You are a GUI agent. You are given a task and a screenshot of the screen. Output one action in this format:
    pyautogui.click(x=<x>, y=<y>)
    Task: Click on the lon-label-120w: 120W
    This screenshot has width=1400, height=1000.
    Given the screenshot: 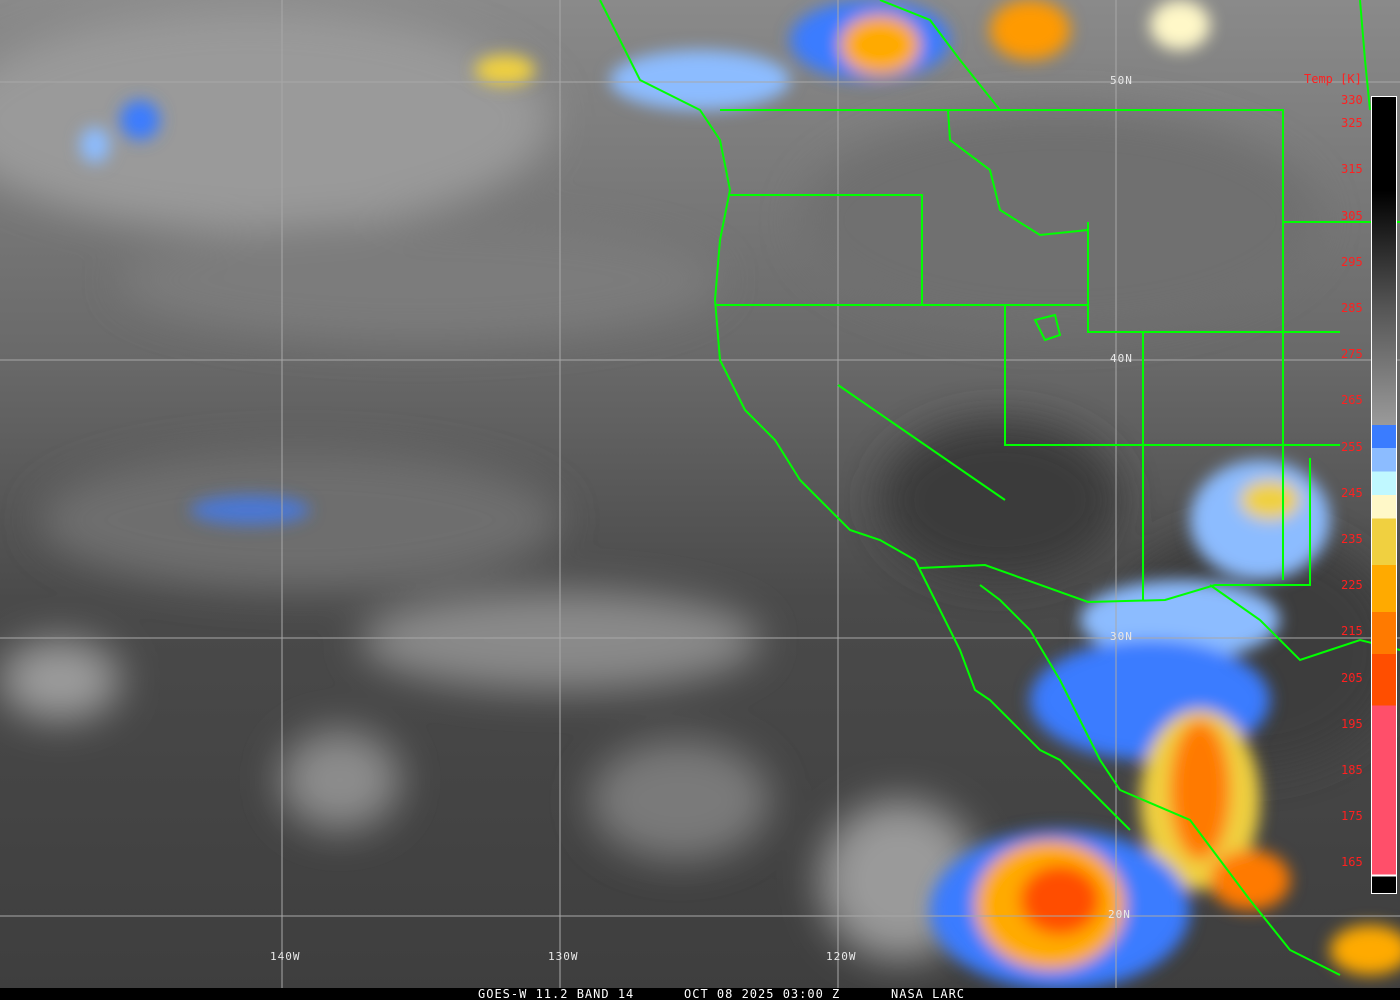 What is the action you would take?
    pyautogui.click(x=841, y=956)
    